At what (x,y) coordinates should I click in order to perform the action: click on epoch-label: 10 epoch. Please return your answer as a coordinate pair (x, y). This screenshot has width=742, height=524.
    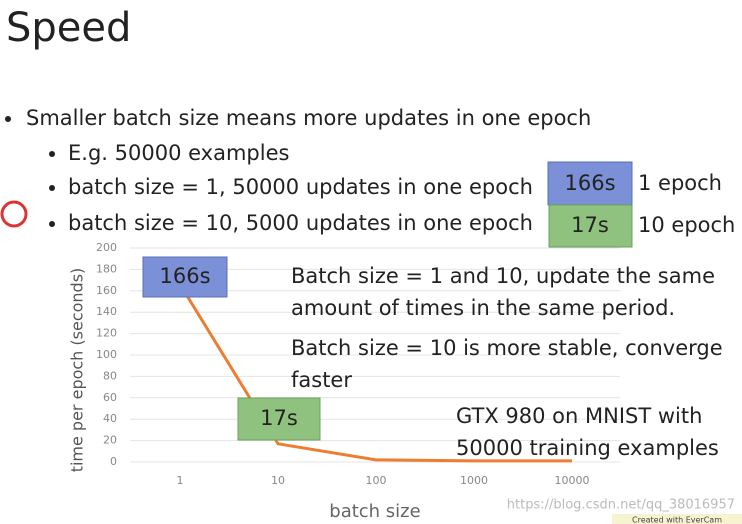
    Looking at the image, I should click on (686, 225).